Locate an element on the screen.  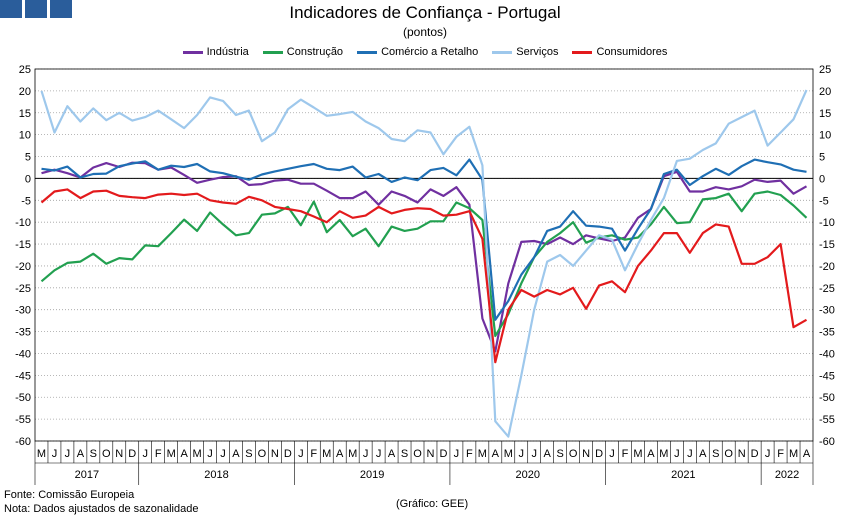
y-tick-label-right: 20 is located at coordinates (825, 92).